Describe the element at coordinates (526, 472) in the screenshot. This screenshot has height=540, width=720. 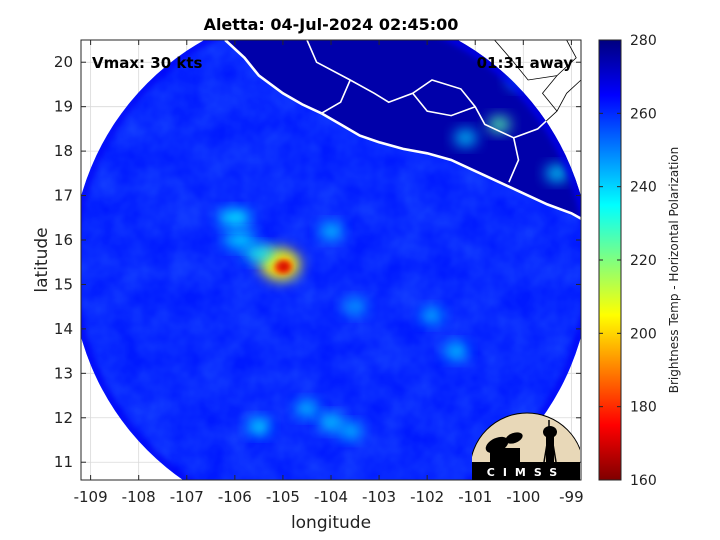
I see `logo-text: CIMSS` at that location.